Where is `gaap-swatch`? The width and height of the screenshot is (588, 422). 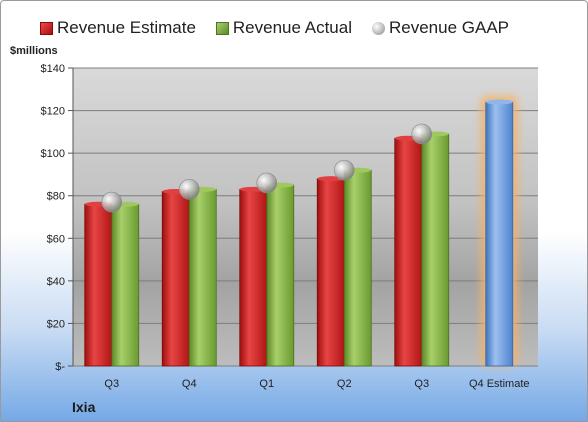 gaap-swatch is located at coordinates (378, 28).